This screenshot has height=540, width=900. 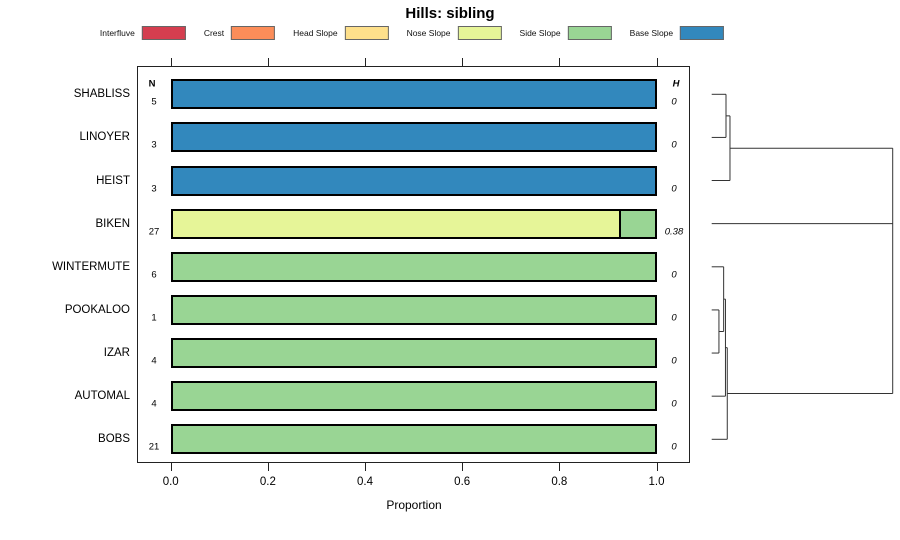 What do you see at coordinates (101, 94) in the screenshot?
I see `y-axis-label: SHABLISS` at bounding box center [101, 94].